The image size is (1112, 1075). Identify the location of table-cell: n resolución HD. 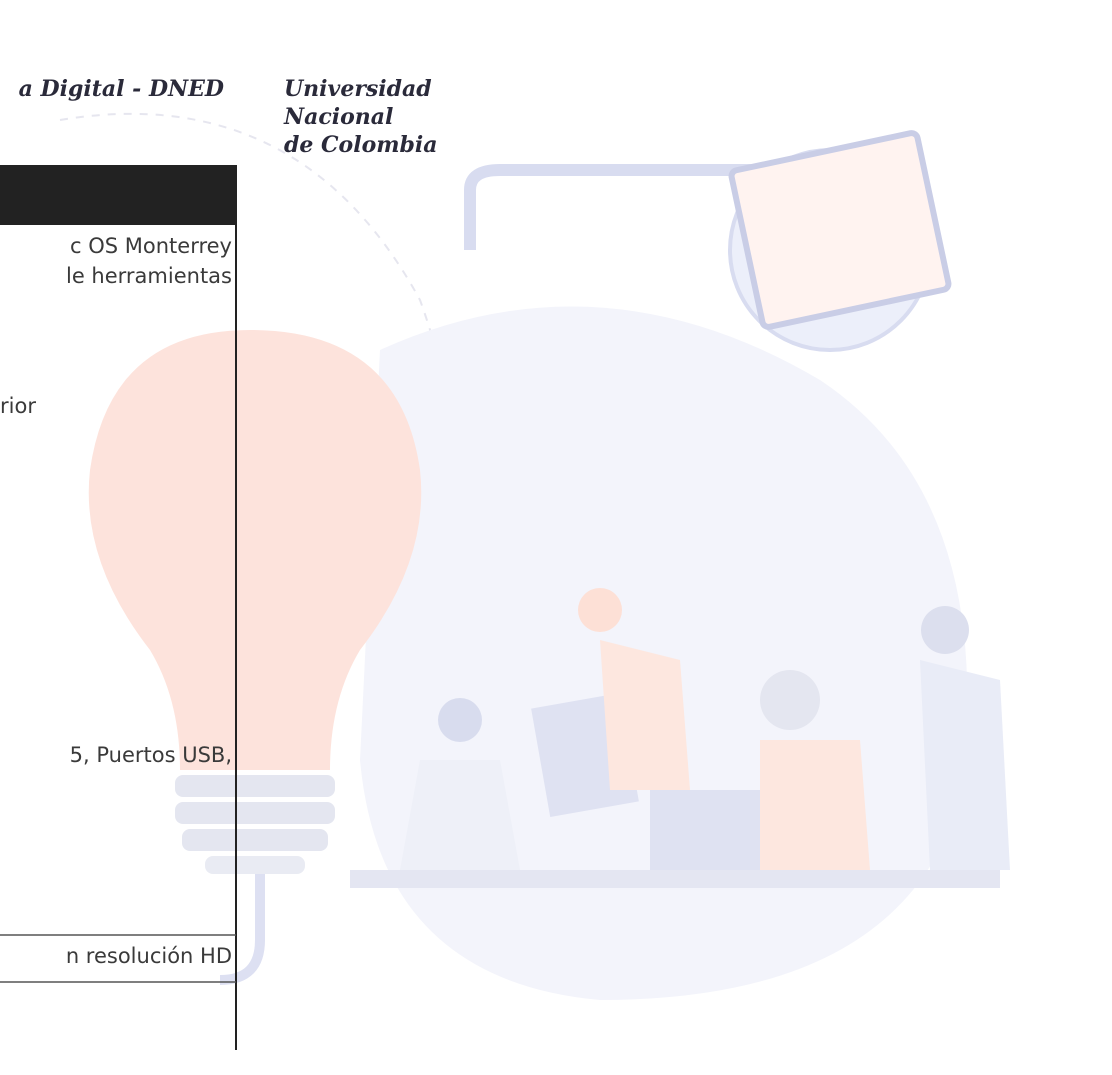
(148, 956).